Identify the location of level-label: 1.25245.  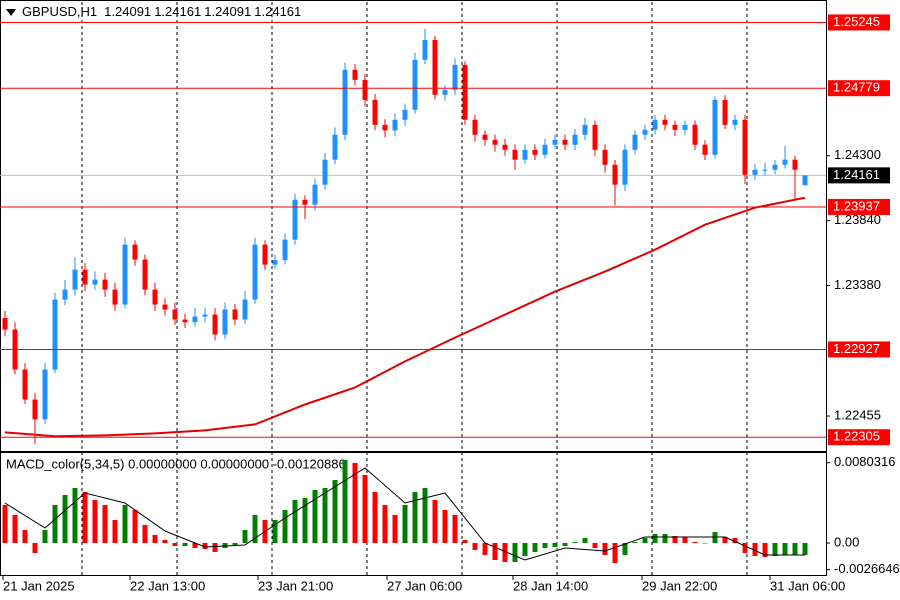
(856, 21).